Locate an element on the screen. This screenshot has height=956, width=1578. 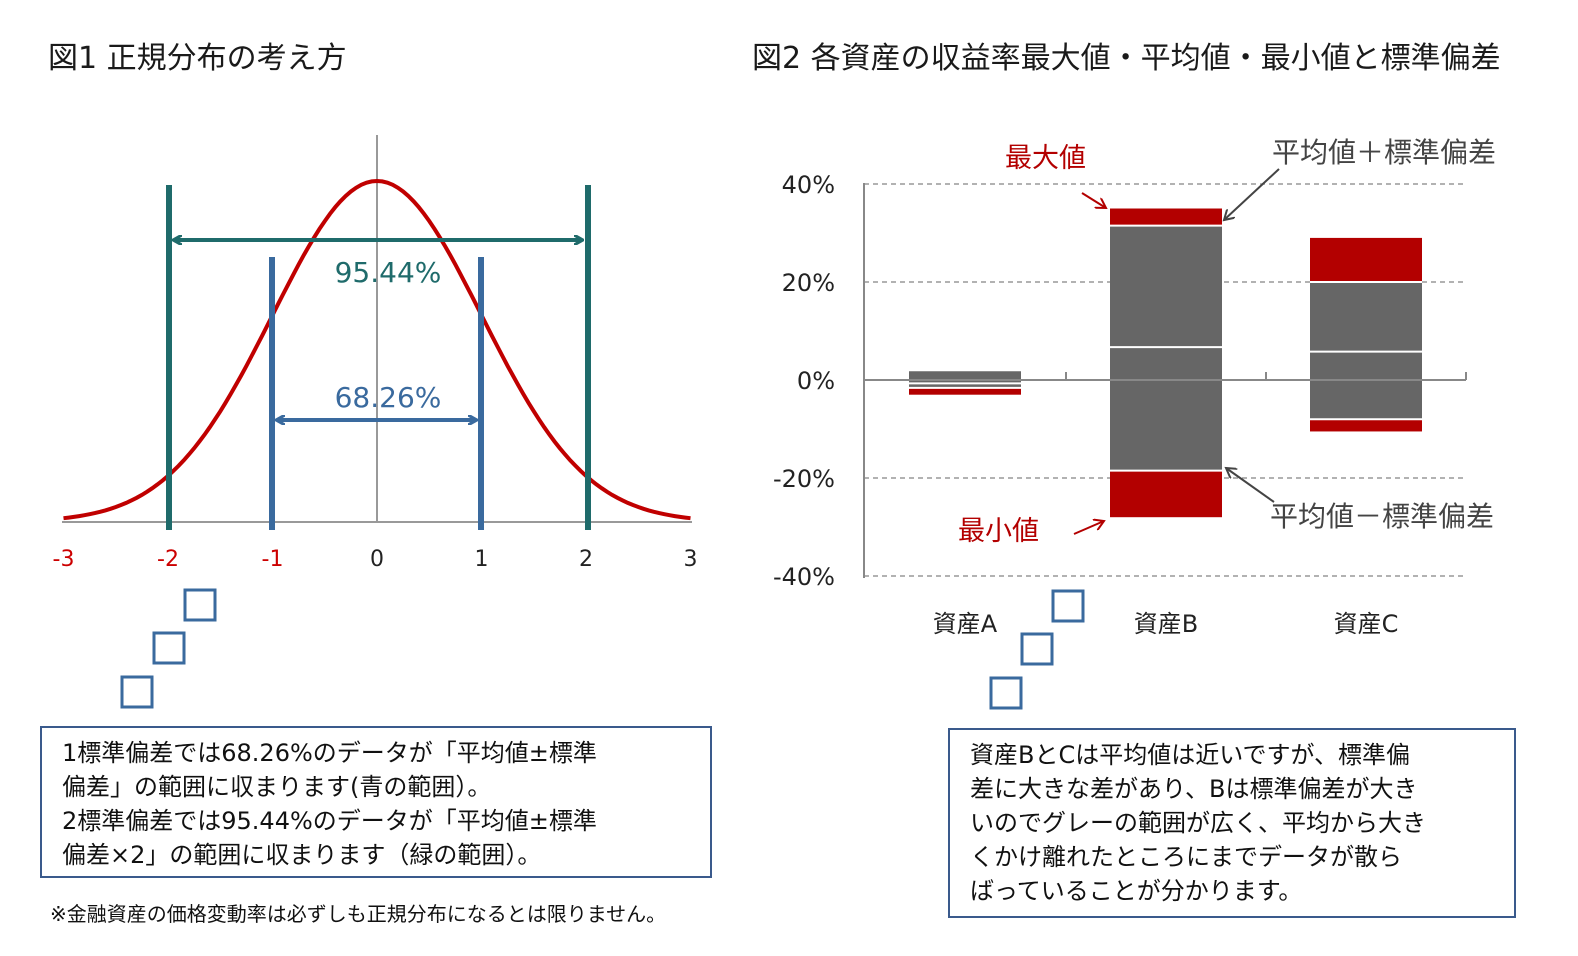
explanation-line: 2標準偏差では95.44%のデータが「平均値±標準 is located at coordinates (329, 821).